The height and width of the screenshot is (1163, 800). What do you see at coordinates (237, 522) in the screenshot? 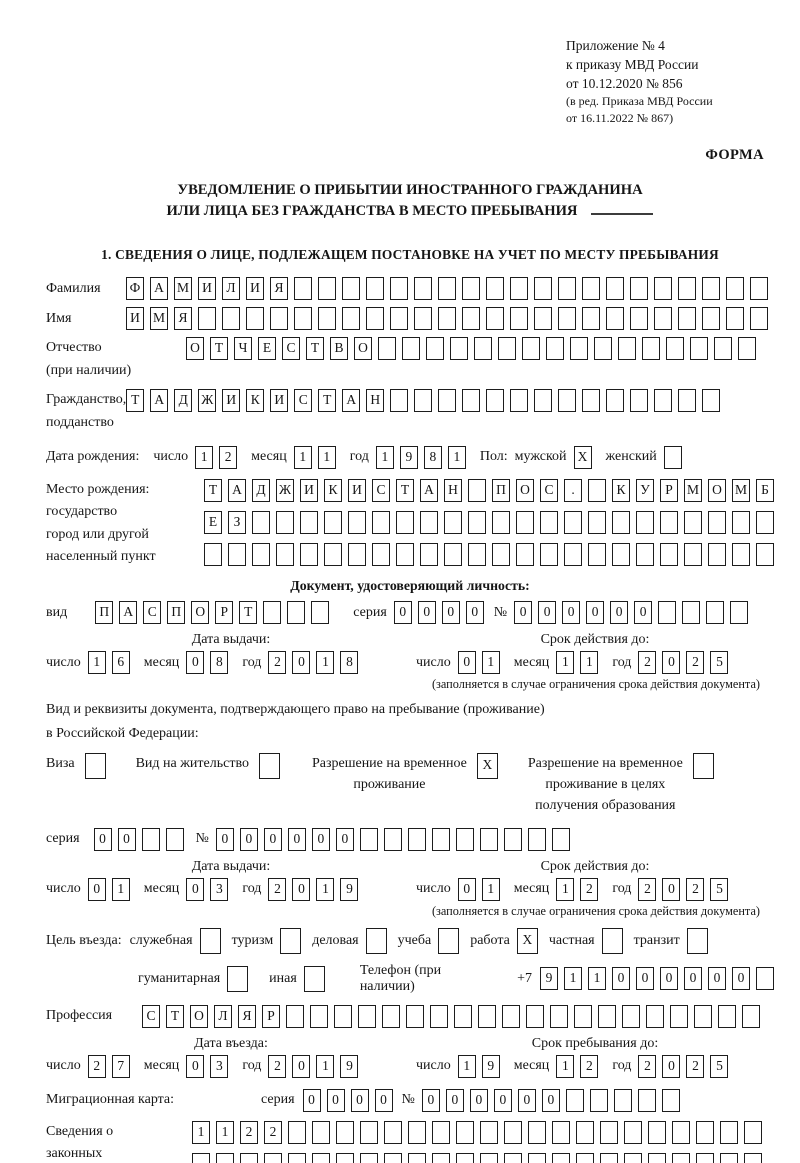
I see `char-cell: З` at bounding box center [237, 522].